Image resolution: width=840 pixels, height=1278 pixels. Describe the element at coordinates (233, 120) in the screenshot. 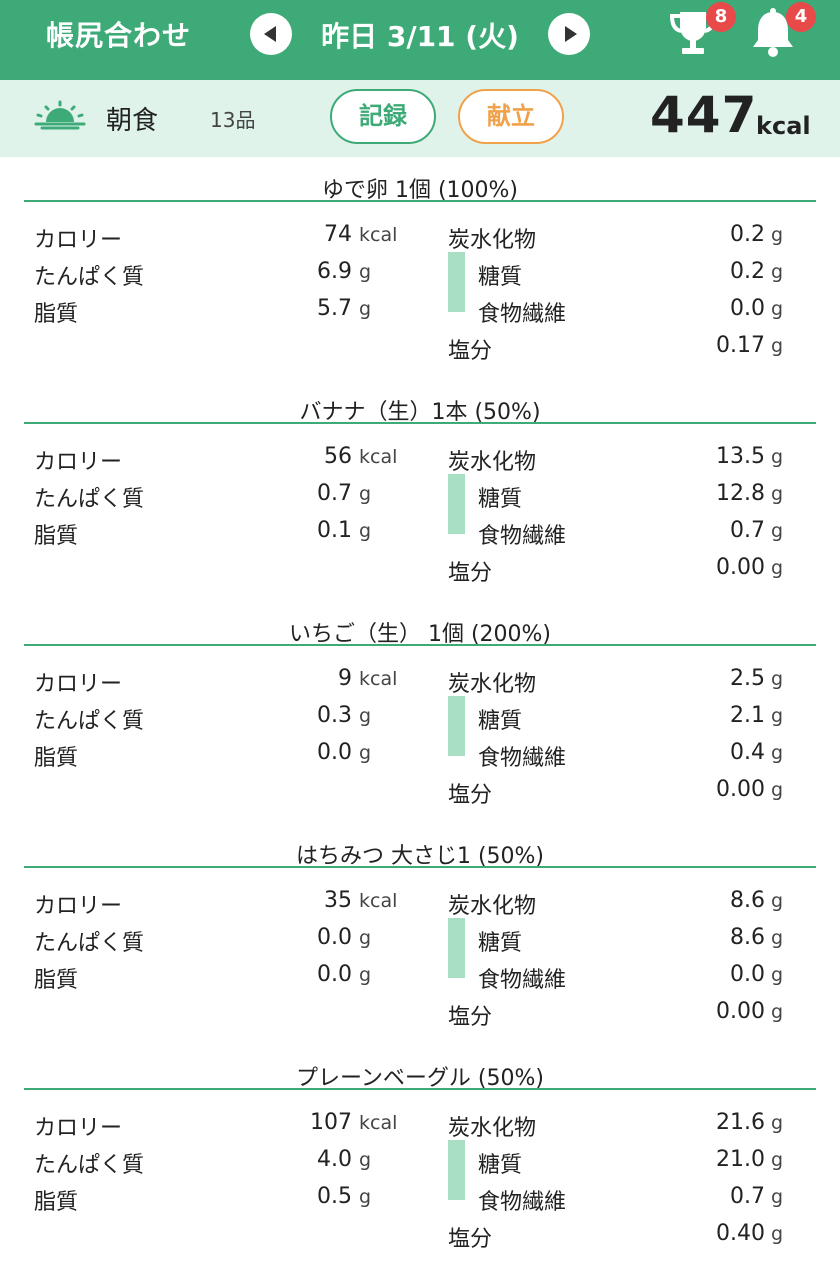

I see `item-count: 13品` at that location.